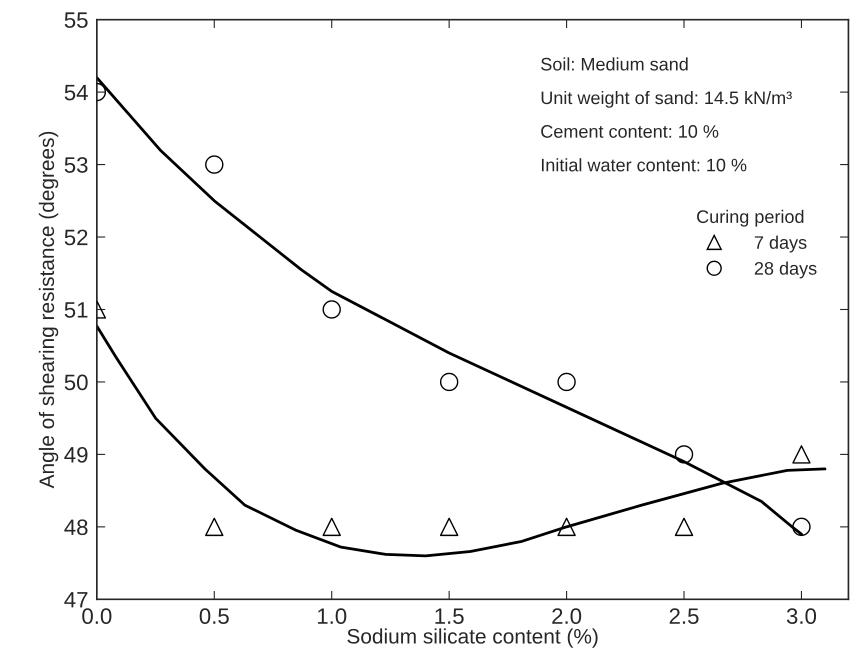 The width and height of the screenshot is (857, 655). Describe the element at coordinates (76, 310) in the screenshot. I see `y-tick-label: 51` at that location.